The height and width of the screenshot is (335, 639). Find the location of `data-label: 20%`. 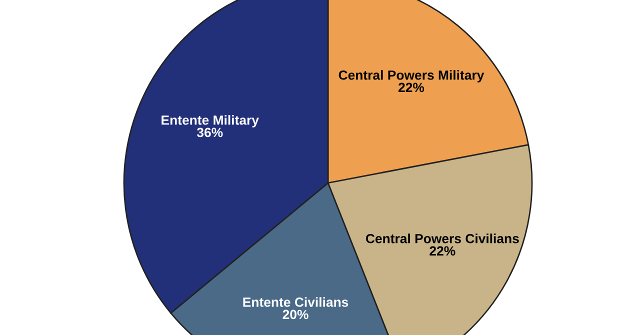

data-label: 20% is located at coordinates (295, 315).